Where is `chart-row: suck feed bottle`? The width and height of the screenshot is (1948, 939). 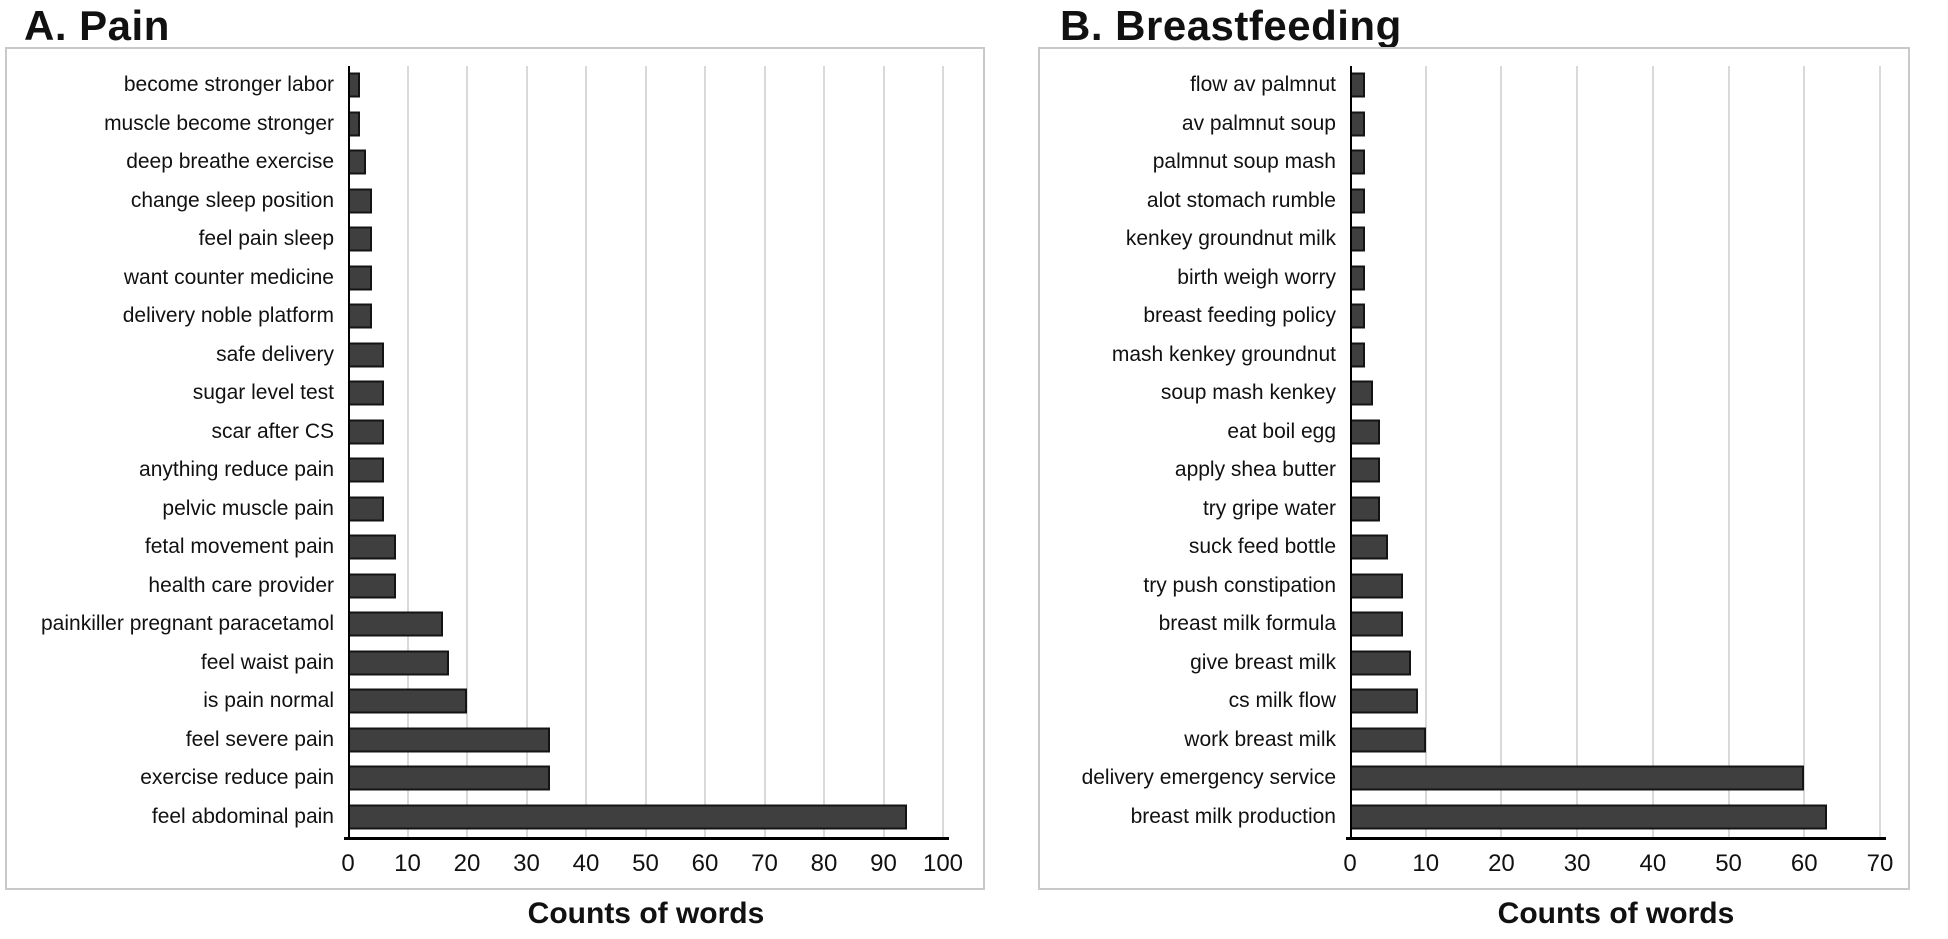 chart-row: suck feed bottle is located at coordinates (1460, 547).